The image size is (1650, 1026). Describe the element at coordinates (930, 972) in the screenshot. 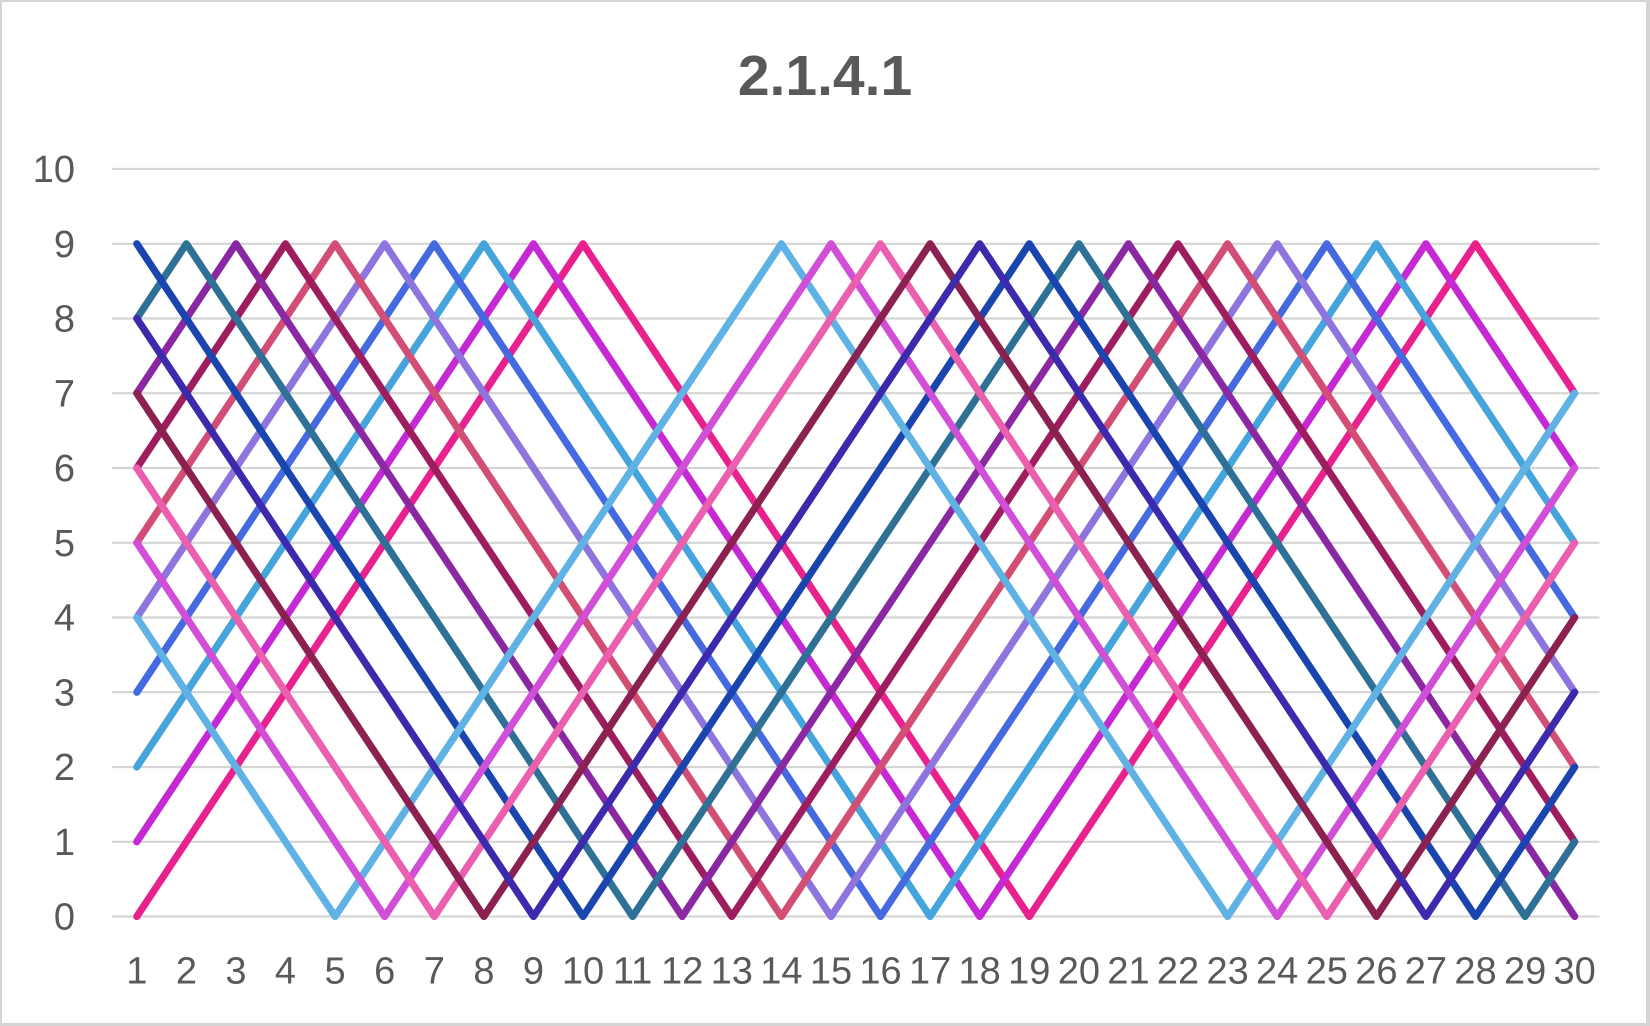

I see `svg-text: 17` at that location.